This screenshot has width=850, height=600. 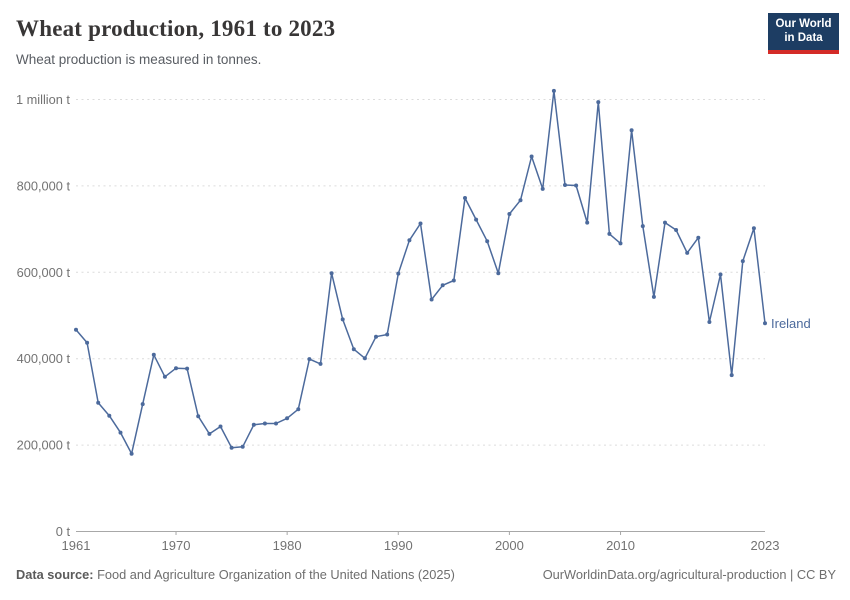 What do you see at coordinates (791, 323) in the screenshot?
I see `entity-label: Ireland` at bounding box center [791, 323].